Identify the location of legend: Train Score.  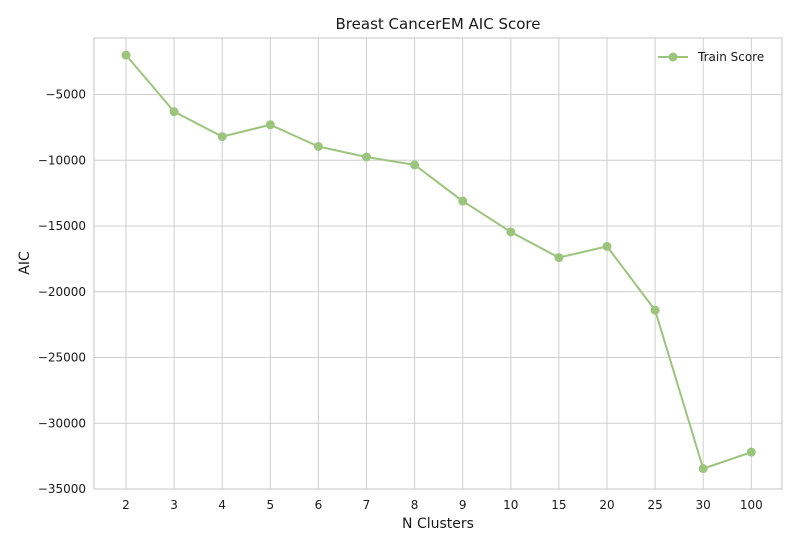
(711, 57).